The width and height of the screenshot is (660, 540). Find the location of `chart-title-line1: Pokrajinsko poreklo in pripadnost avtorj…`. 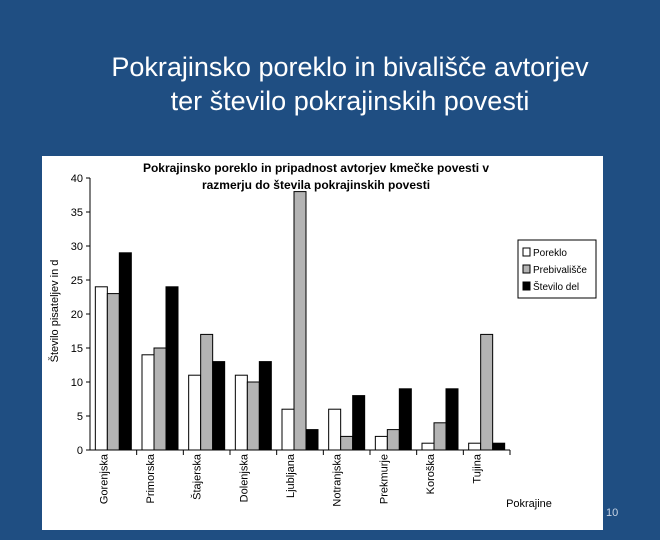

chart-title-line1: Pokrajinsko poreklo in pripadnost avtorj… is located at coordinates (316, 168).